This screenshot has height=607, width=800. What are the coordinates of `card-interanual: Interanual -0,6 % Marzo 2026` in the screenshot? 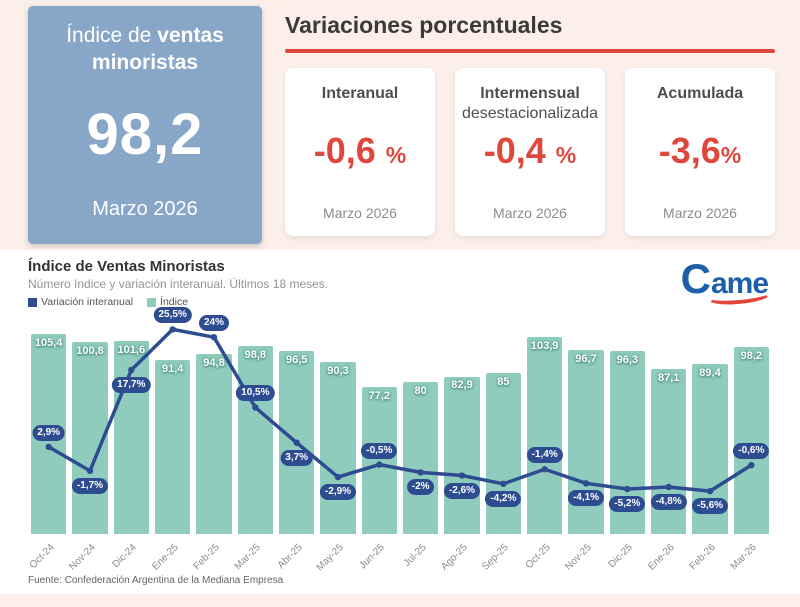 It's located at (360, 152).